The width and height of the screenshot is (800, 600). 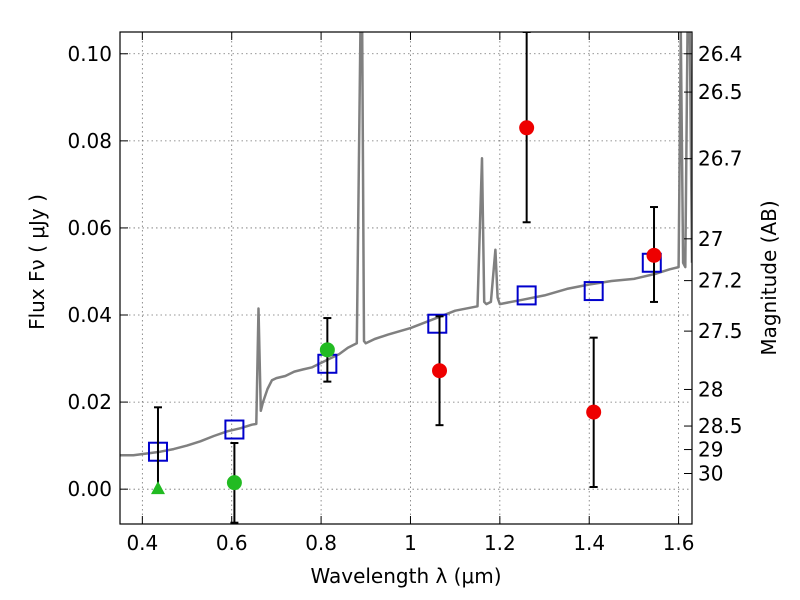 What do you see at coordinates (89, 489) in the screenshot?
I see `y-tick-label: 0.00` at bounding box center [89, 489].